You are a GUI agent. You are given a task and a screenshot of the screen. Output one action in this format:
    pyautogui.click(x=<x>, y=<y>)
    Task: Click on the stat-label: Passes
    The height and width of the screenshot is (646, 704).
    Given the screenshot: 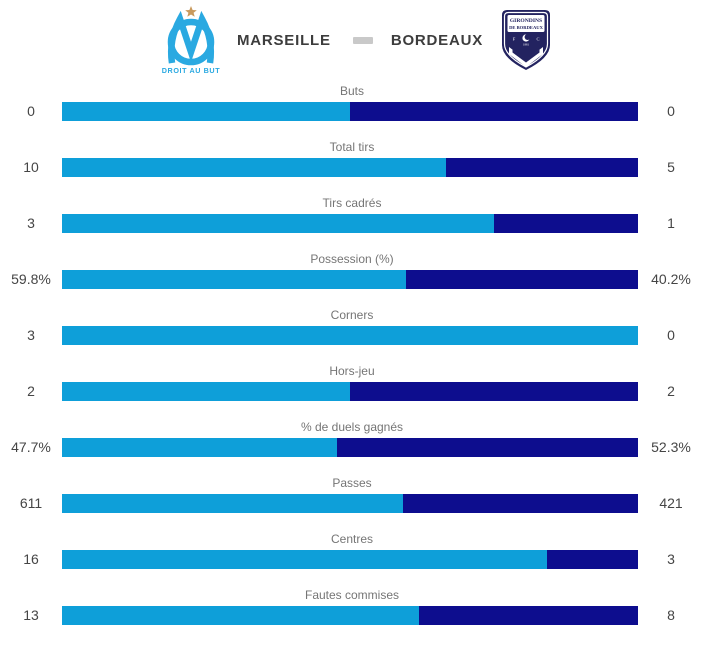 What is the action you would take?
    pyautogui.click(x=352, y=483)
    